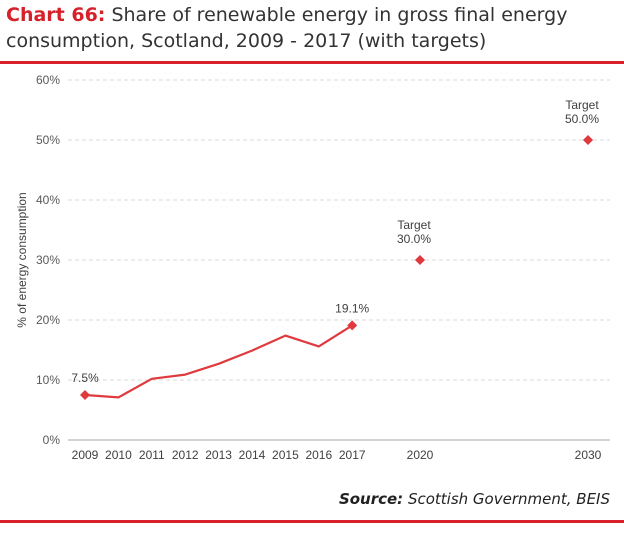 The height and width of the screenshot is (536, 624). What do you see at coordinates (85, 378) in the screenshot?
I see `data-label: 7.5%` at bounding box center [85, 378].